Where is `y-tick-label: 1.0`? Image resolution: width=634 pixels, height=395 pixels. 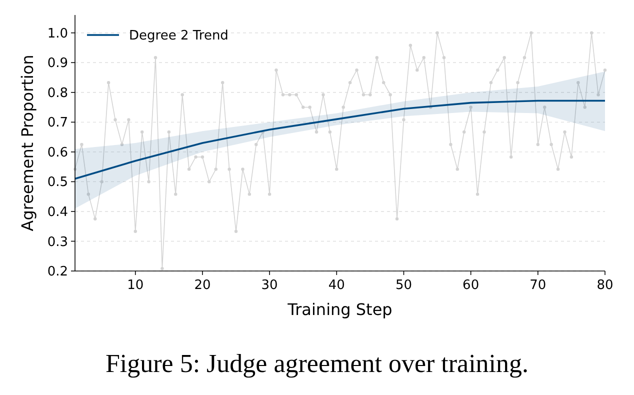 y-tick-label: 1.0 is located at coordinates (57, 34).